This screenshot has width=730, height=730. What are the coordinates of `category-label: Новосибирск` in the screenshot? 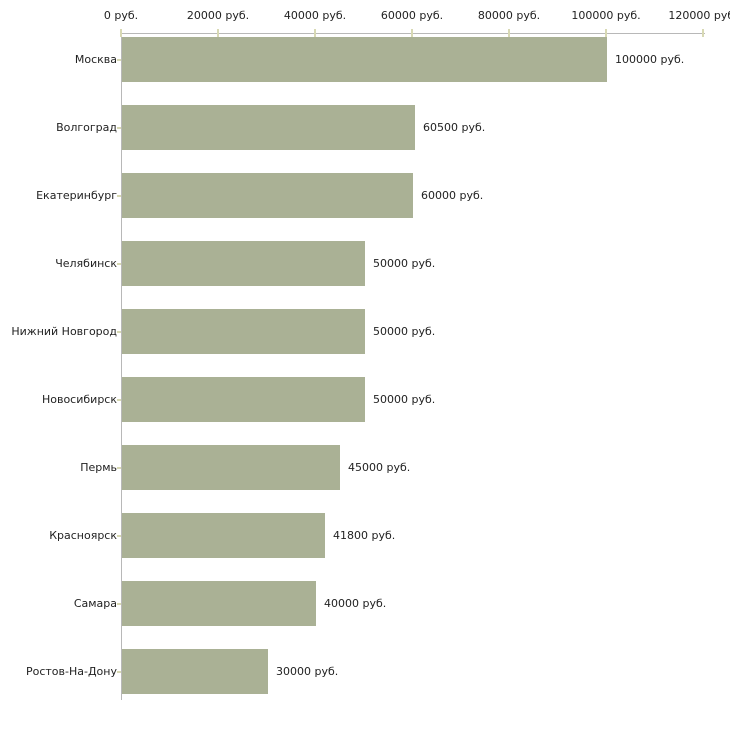 It's located at (79, 399).